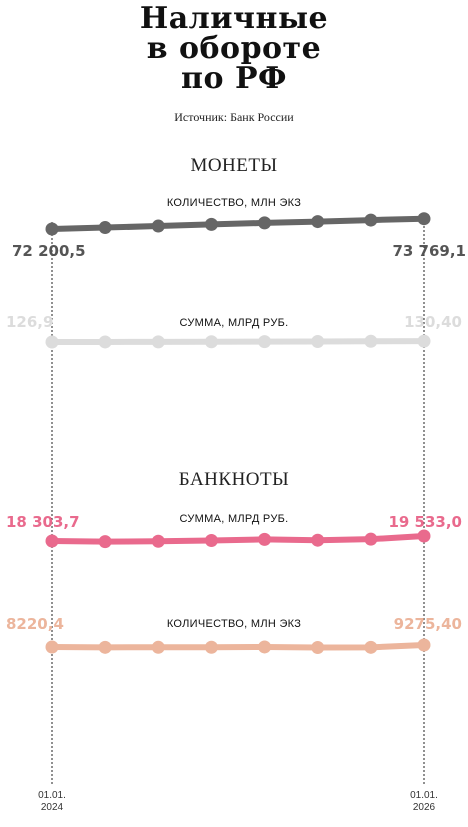 This screenshot has width=468, height=827. I want to click on title-line-1: Наличные, so click(234, 18).